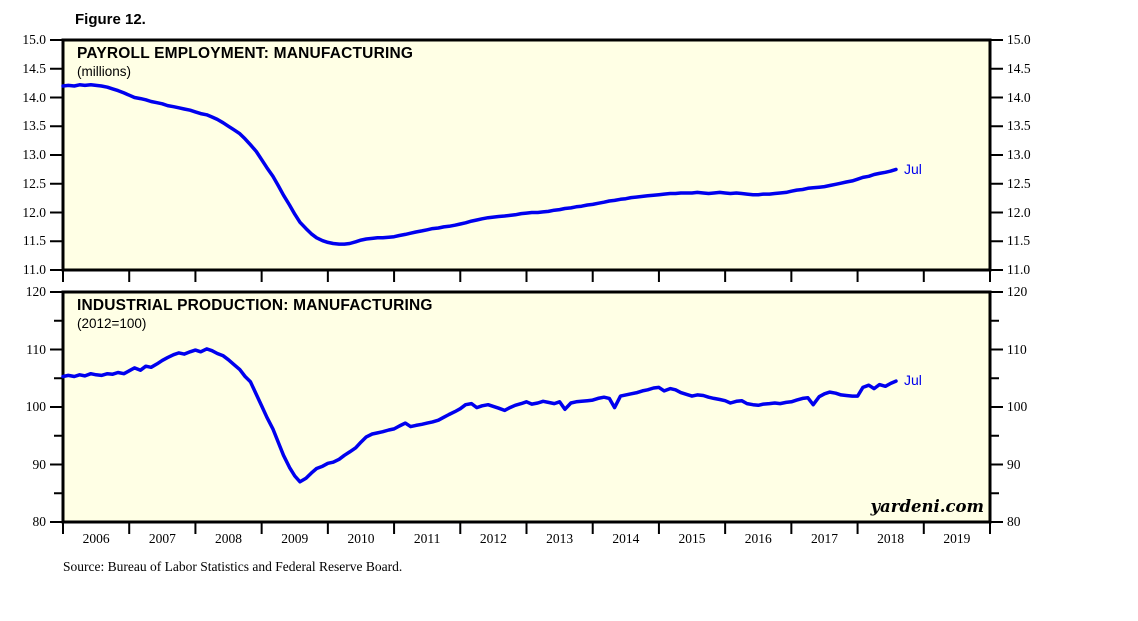  I want to click on x-axis-year-label: 2019, so click(957, 538).